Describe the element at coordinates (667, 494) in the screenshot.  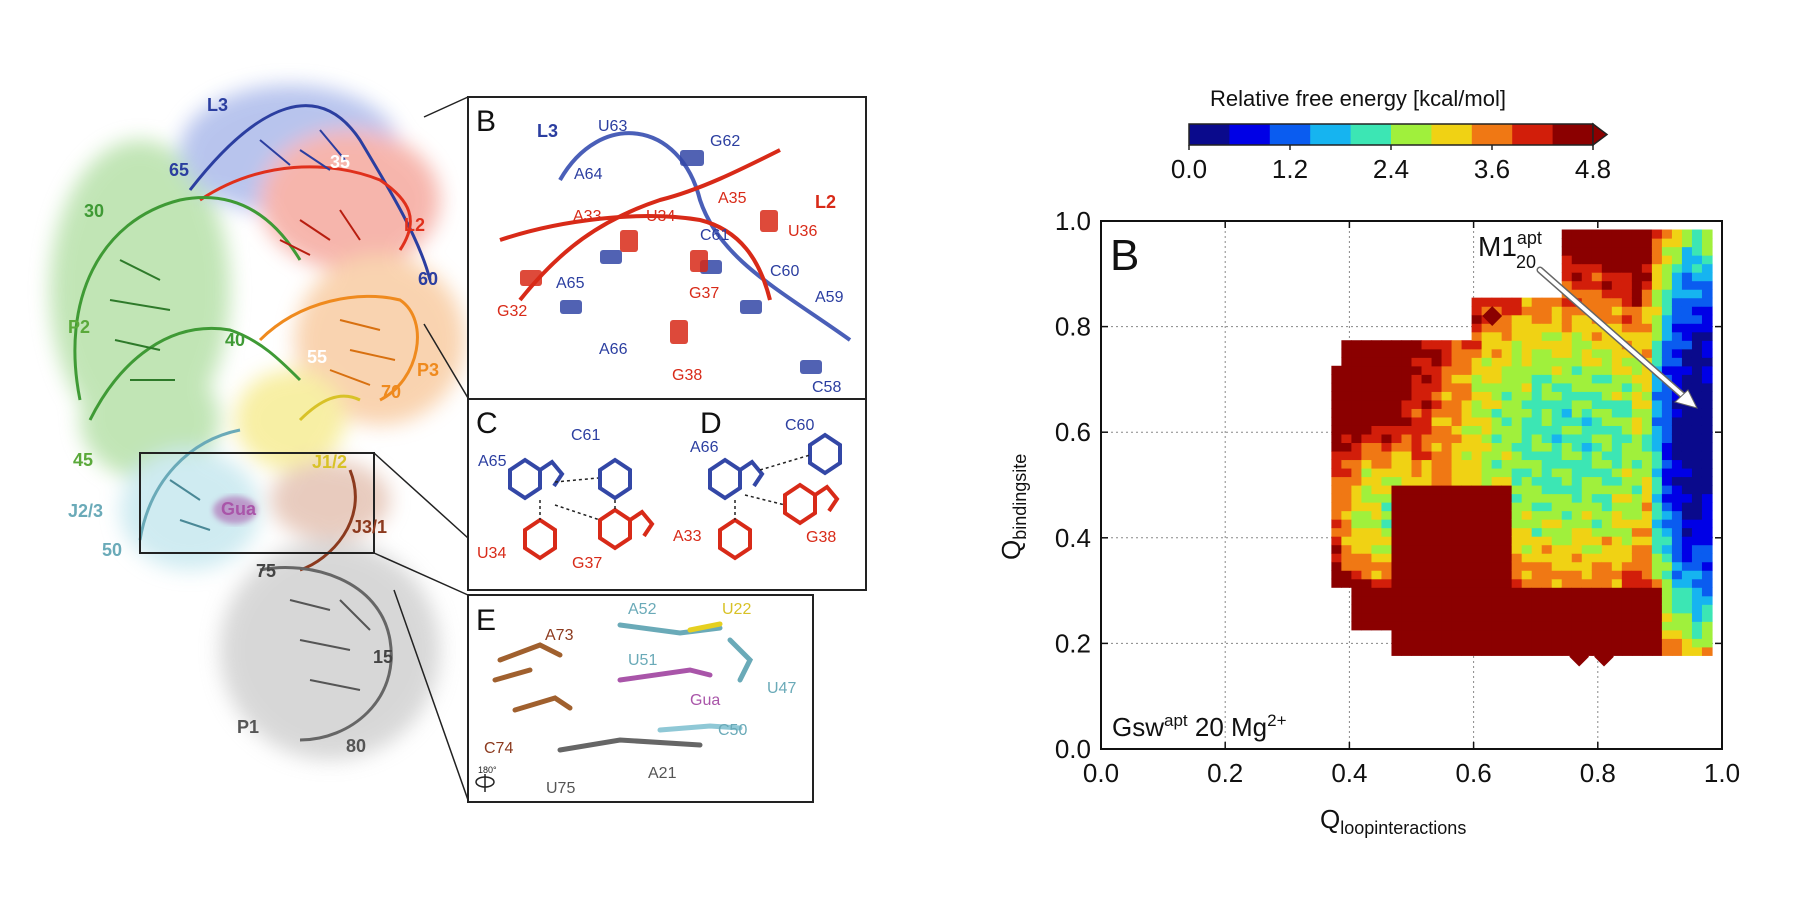
I see `inset-panel-cd: C C61 A65 U34 G37 D C60 A66 A33 G38` at that location.